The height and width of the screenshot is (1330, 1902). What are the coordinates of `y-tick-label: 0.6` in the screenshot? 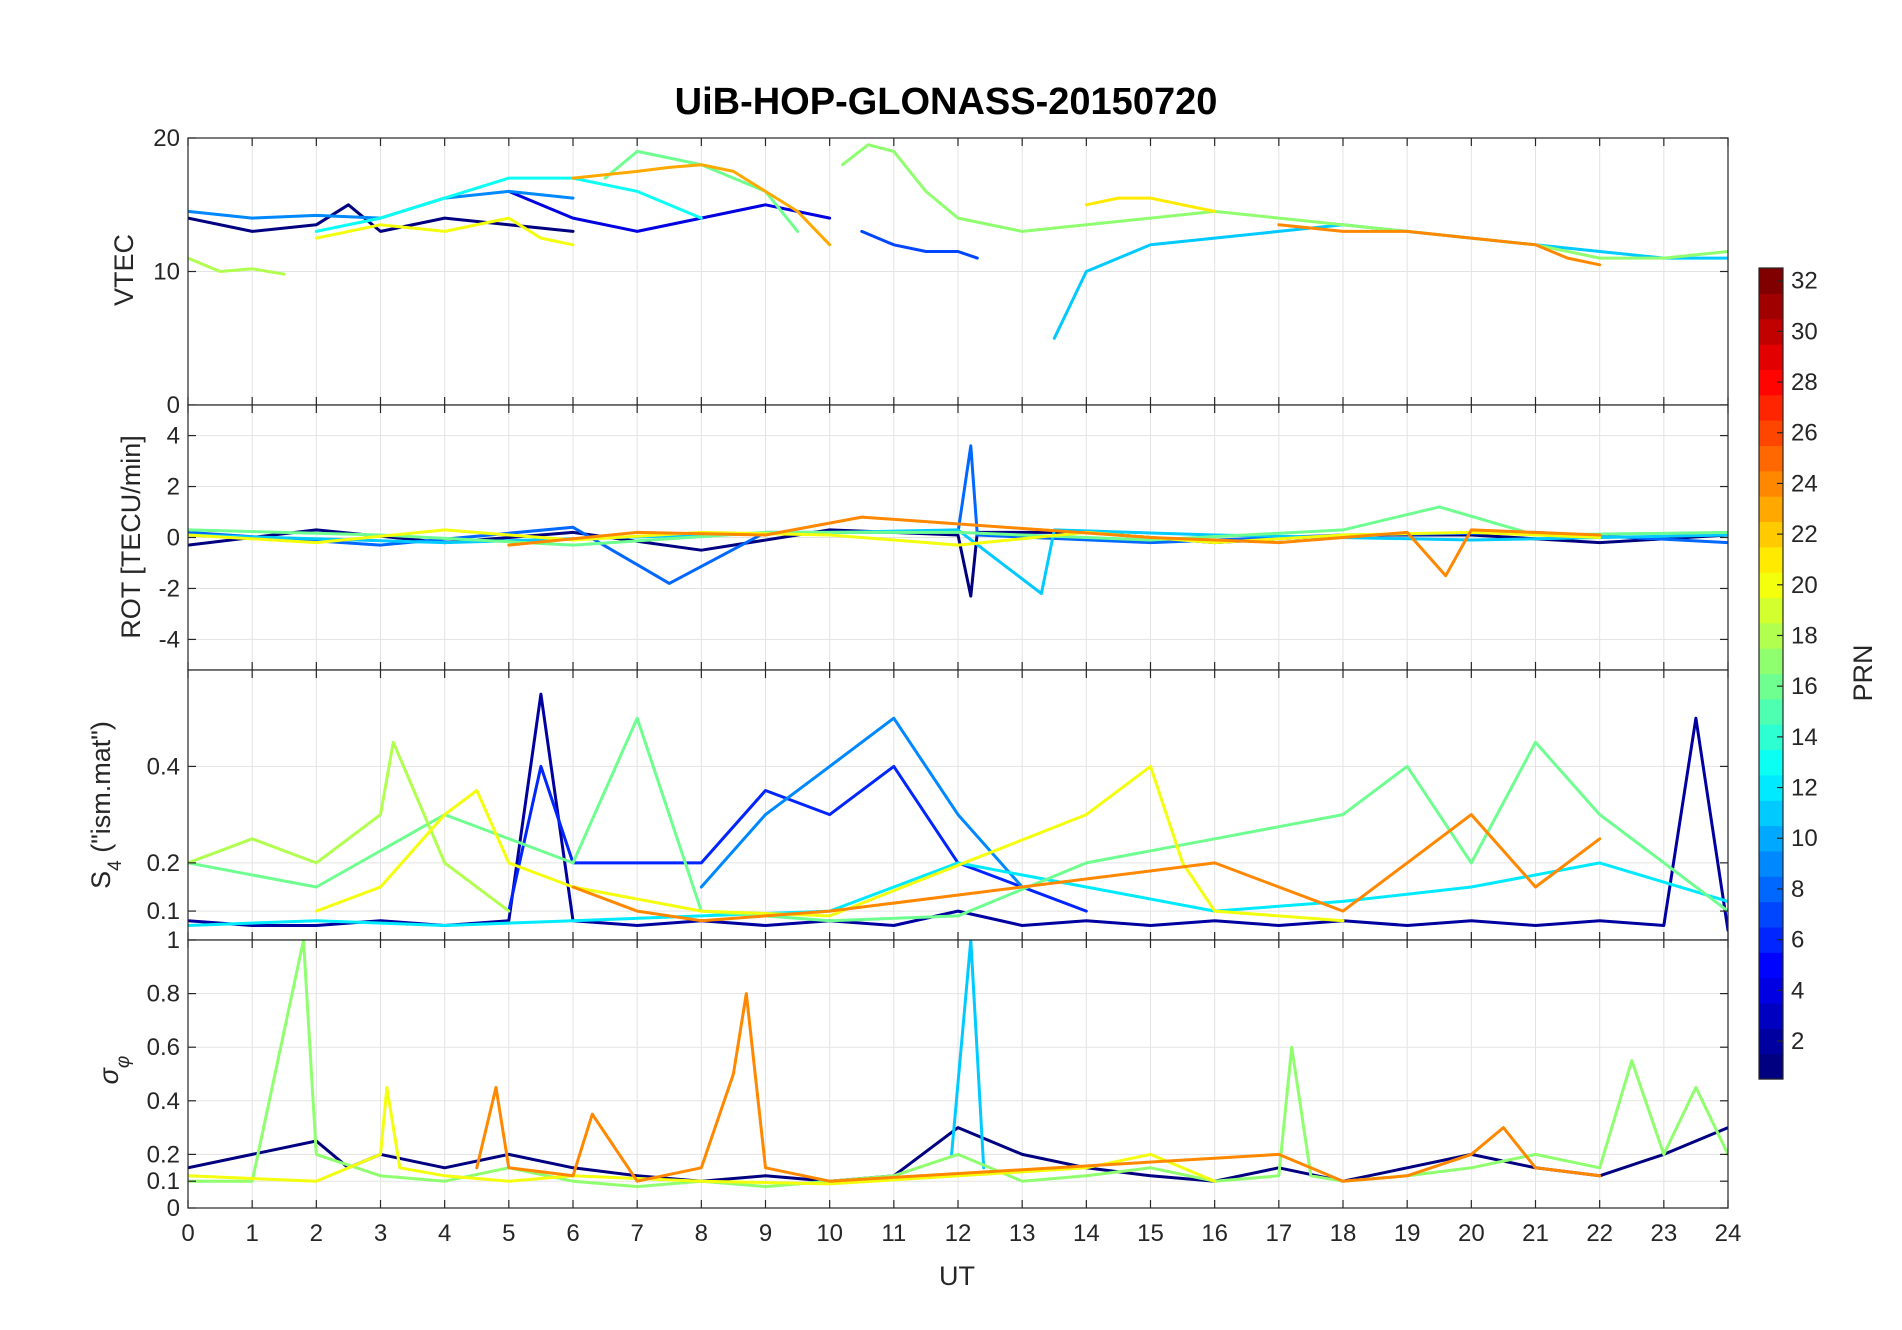 It's located at (163, 1047).